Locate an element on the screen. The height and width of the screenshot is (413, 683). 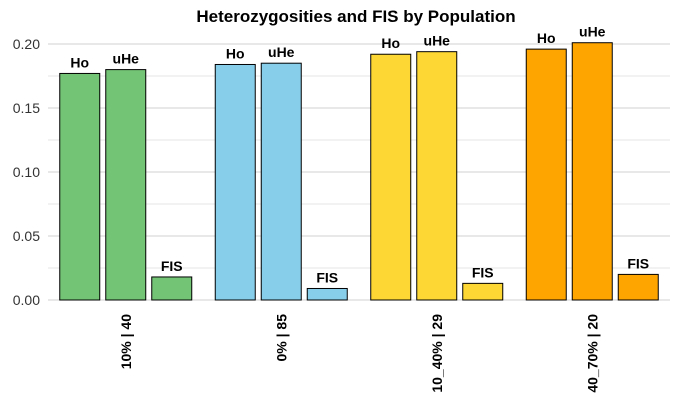
y-tick-label: 0.20 is located at coordinates (26, 44).